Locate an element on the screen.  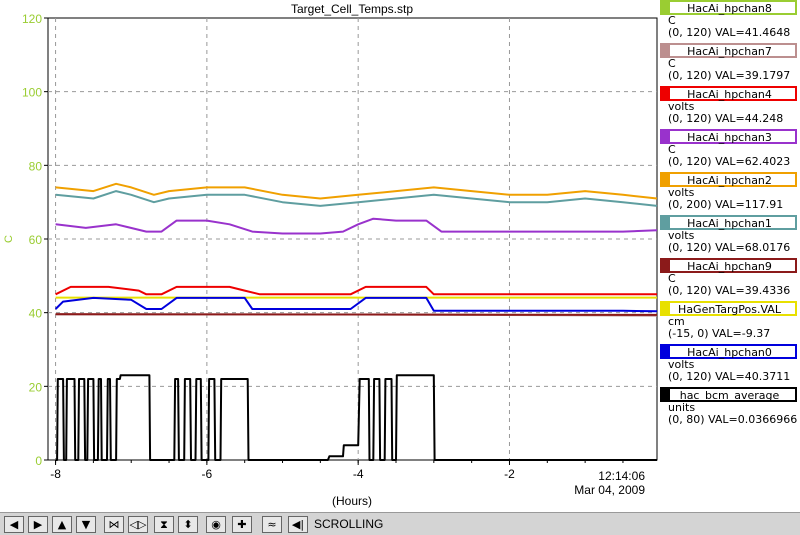
legend-signal-name: HacAi_hpchan3 is located at coordinates (729, 136).